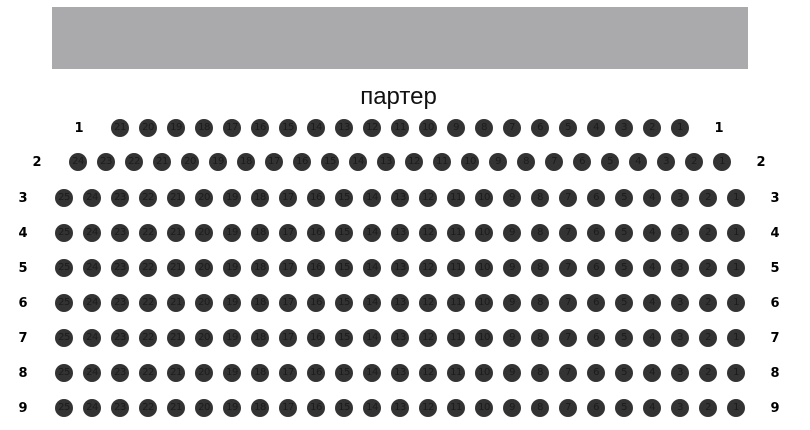  What do you see at coordinates (722, 162) in the screenshot?
I see `seat: 1` at bounding box center [722, 162].